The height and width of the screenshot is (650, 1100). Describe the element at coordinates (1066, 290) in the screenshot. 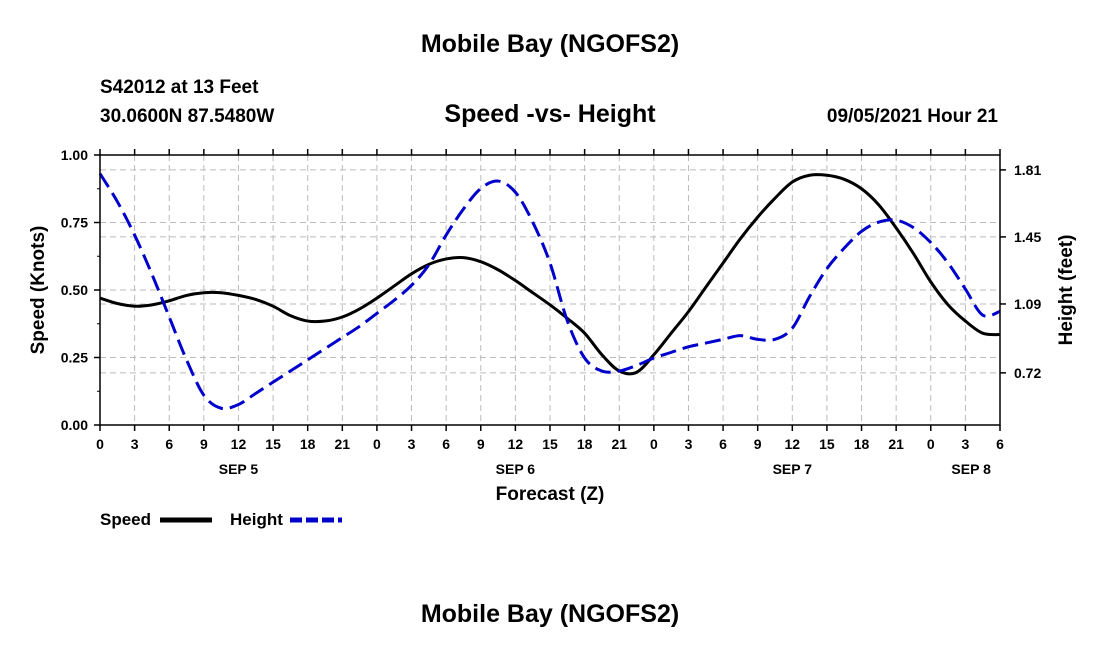

I see `y2-axis-title: Height (feet)` at that location.